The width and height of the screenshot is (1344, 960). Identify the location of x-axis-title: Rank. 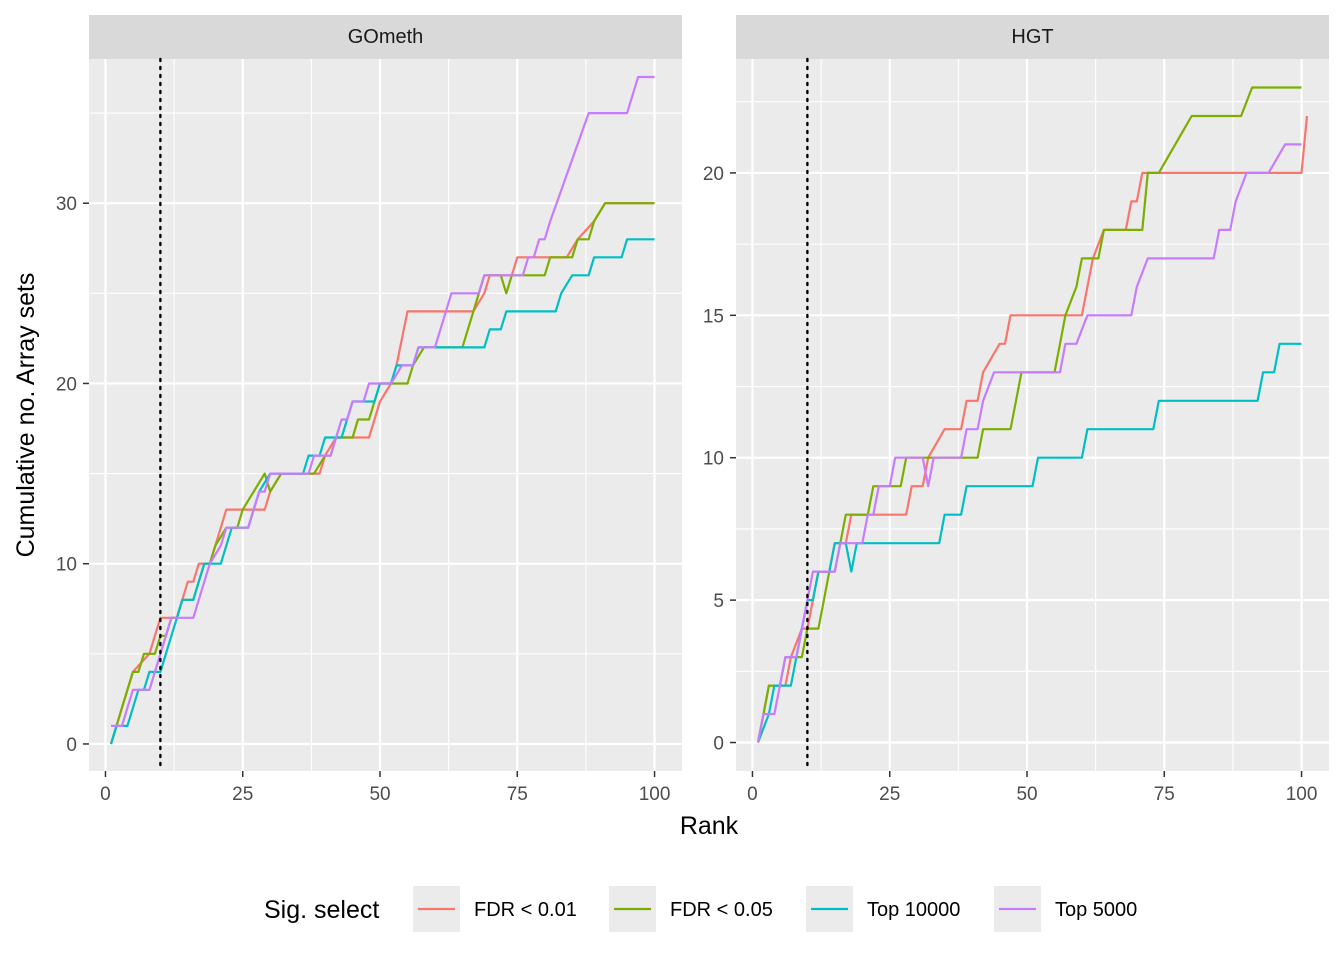
(709, 826).